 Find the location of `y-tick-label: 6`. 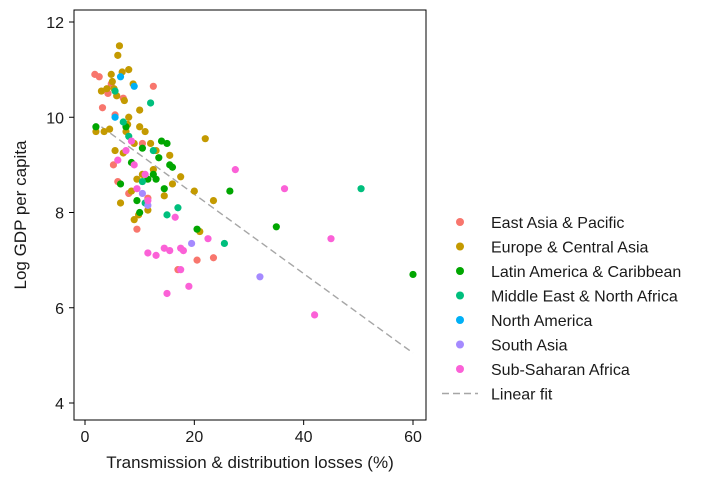

y-tick-label: 6 is located at coordinates (59, 309).